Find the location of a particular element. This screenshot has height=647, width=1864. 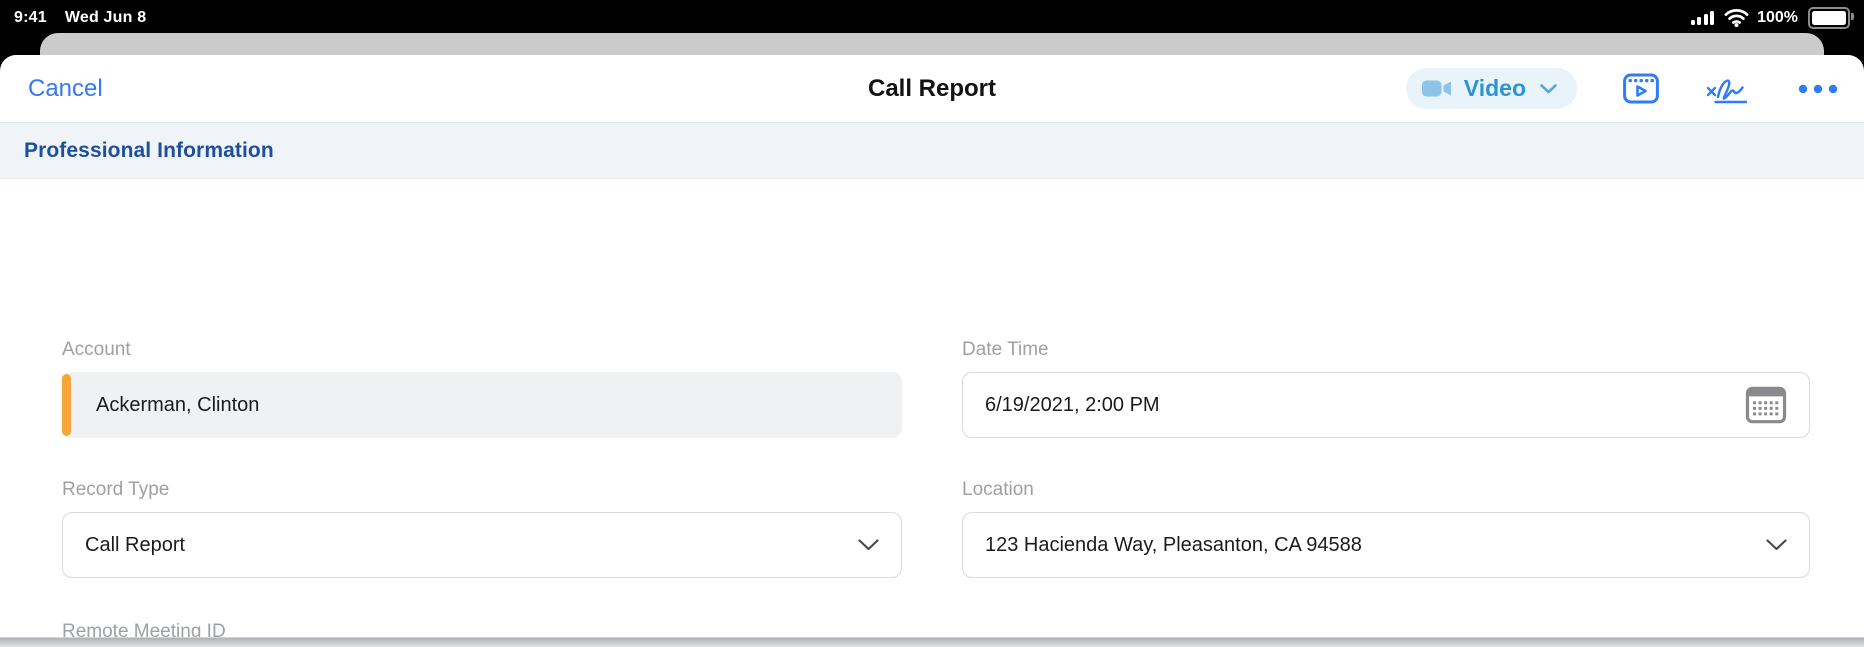

page-title: Call Report is located at coordinates (932, 88).